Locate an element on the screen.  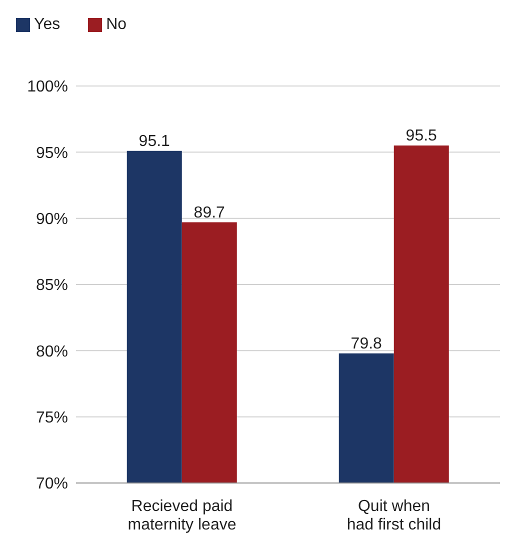
legend-label: No is located at coordinates (116, 24).